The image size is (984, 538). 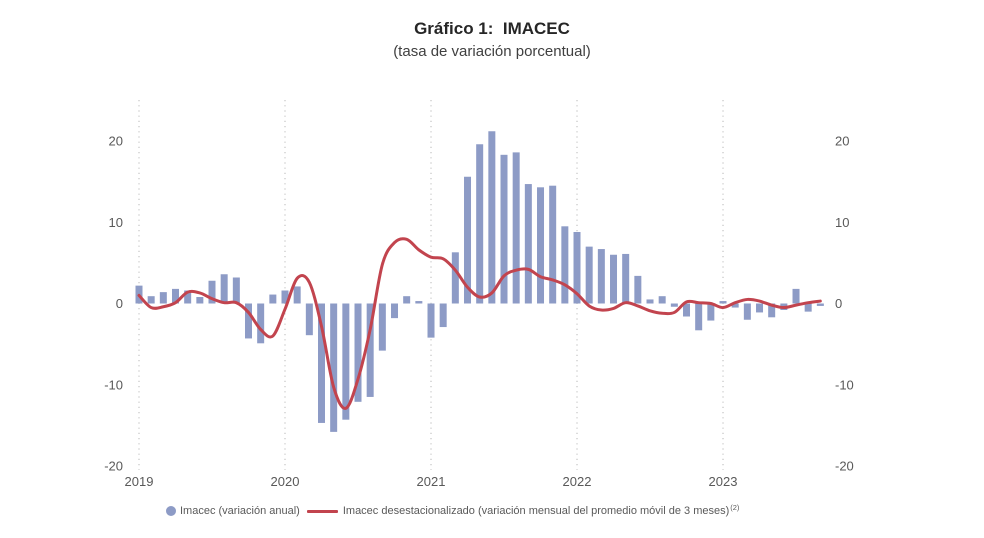 I want to click on chart-title: Gráfico 1: IMACEC, so click(x=492, y=28).